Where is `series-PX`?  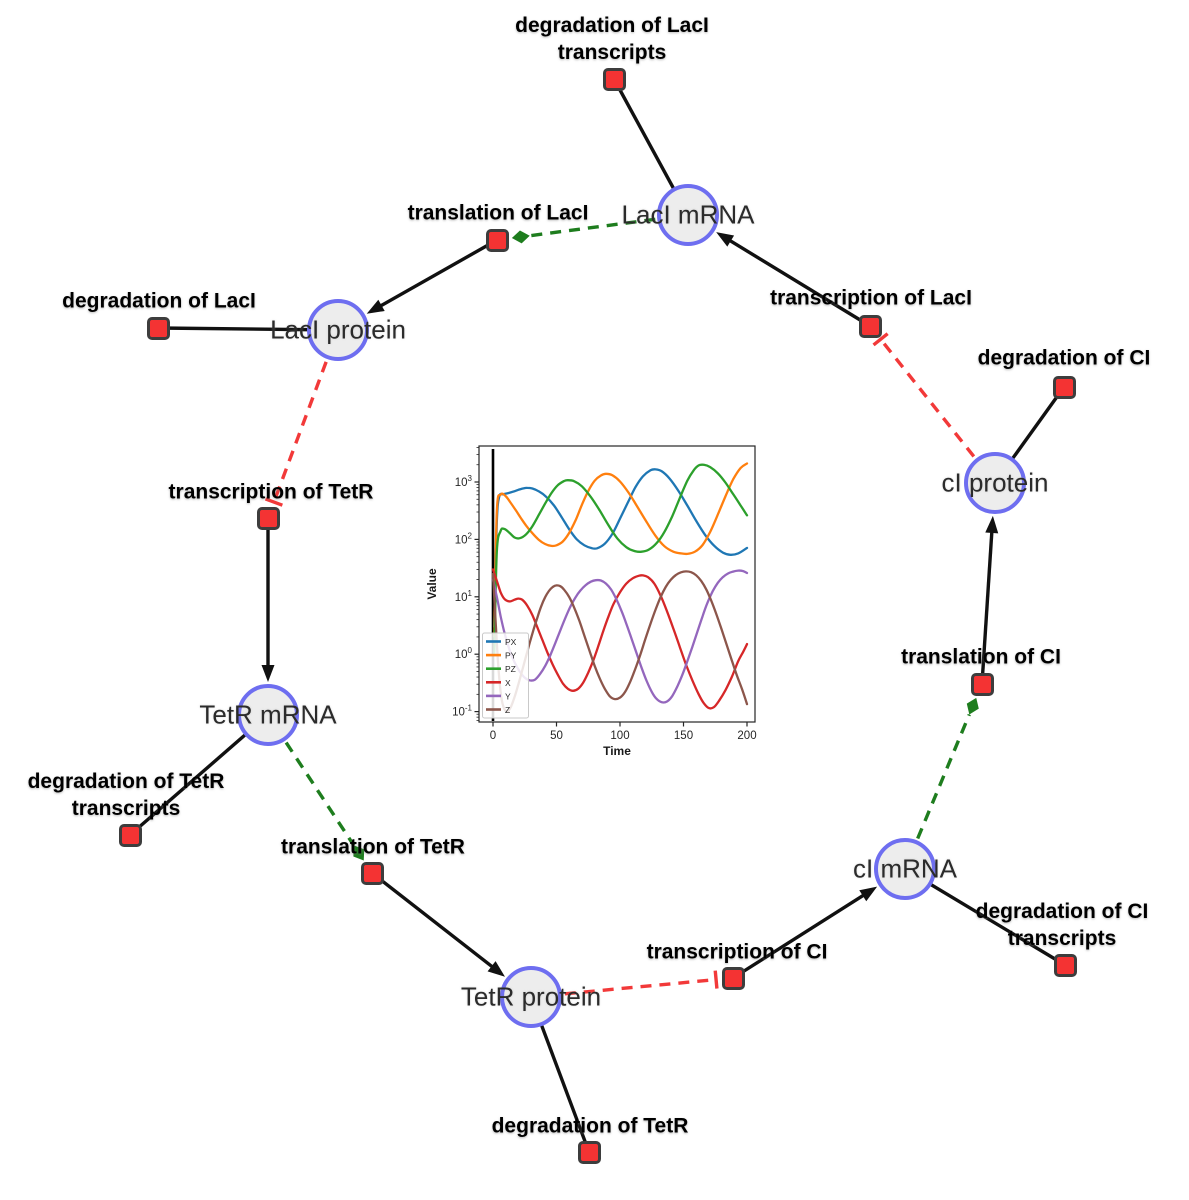 series-PX is located at coordinates (621, 548).